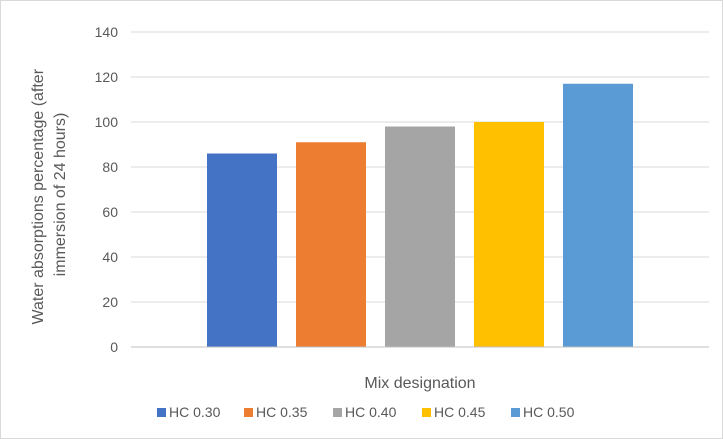 This screenshot has width=723, height=439. What do you see at coordinates (419, 383) in the screenshot?
I see `x-axis-title: Mix designation` at bounding box center [419, 383].